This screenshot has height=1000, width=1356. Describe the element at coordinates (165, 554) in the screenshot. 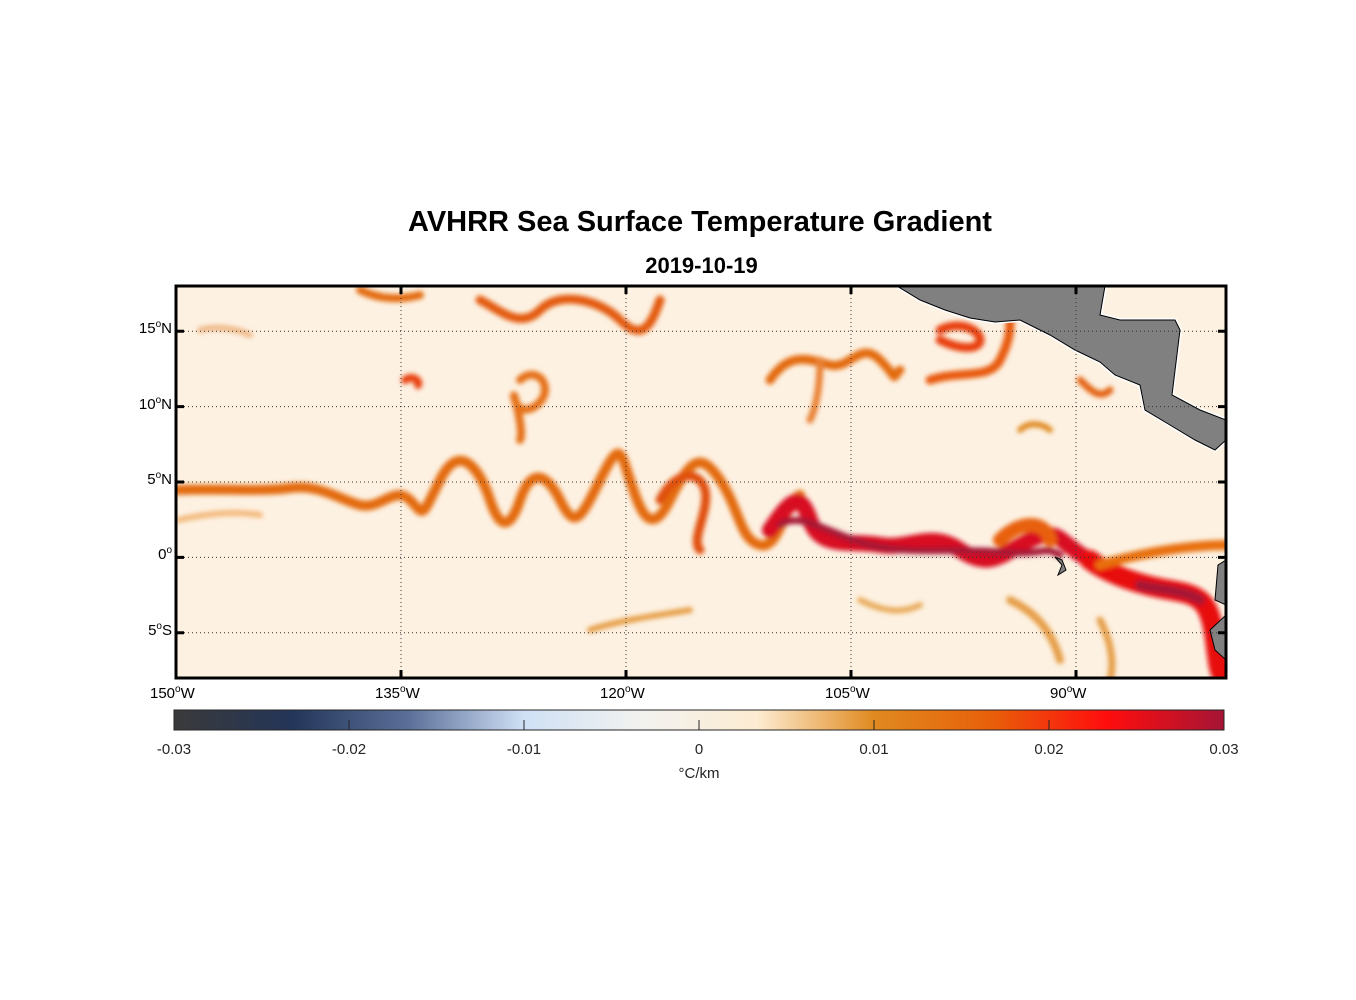

I see `lat-tick-label: 0o` at that location.